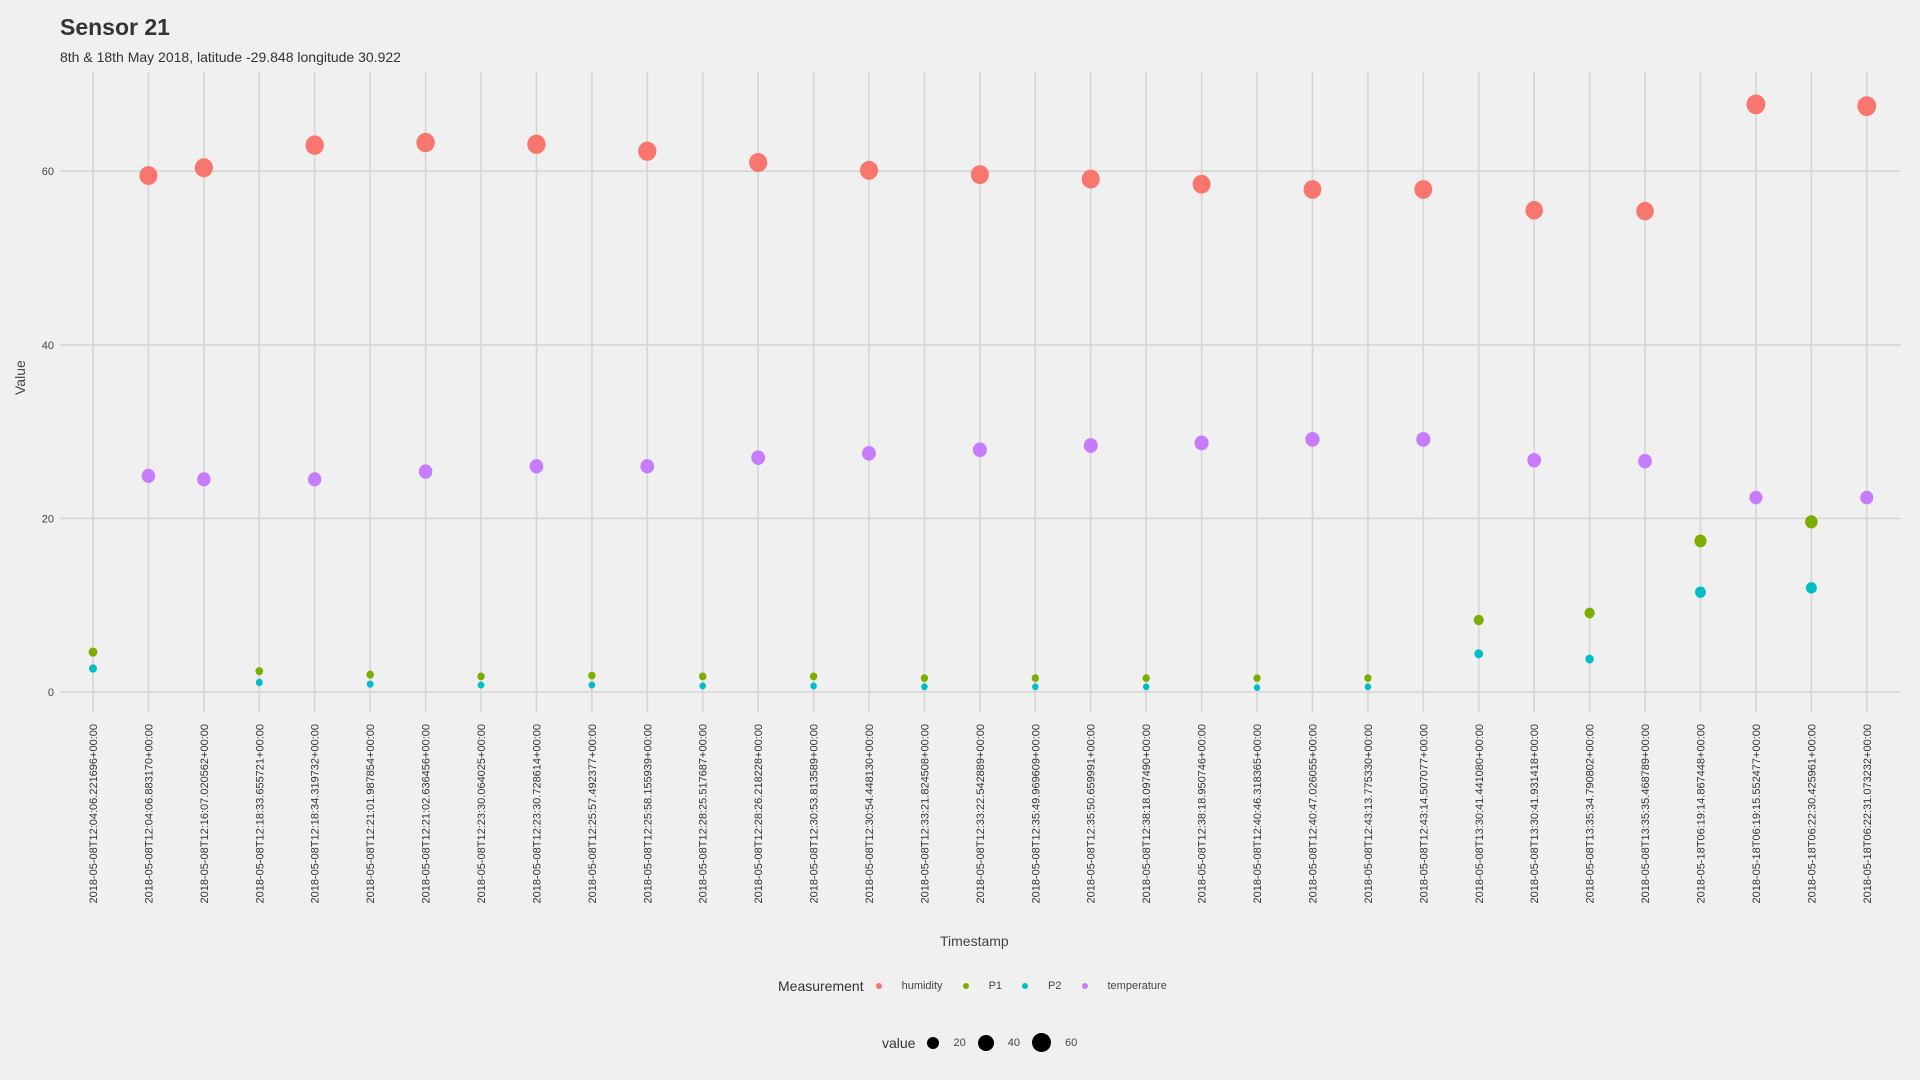 This screenshot has width=1920, height=1080. What do you see at coordinates (1042, 986) in the screenshot?
I see `legend-item-p2: P2` at bounding box center [1042, 986].